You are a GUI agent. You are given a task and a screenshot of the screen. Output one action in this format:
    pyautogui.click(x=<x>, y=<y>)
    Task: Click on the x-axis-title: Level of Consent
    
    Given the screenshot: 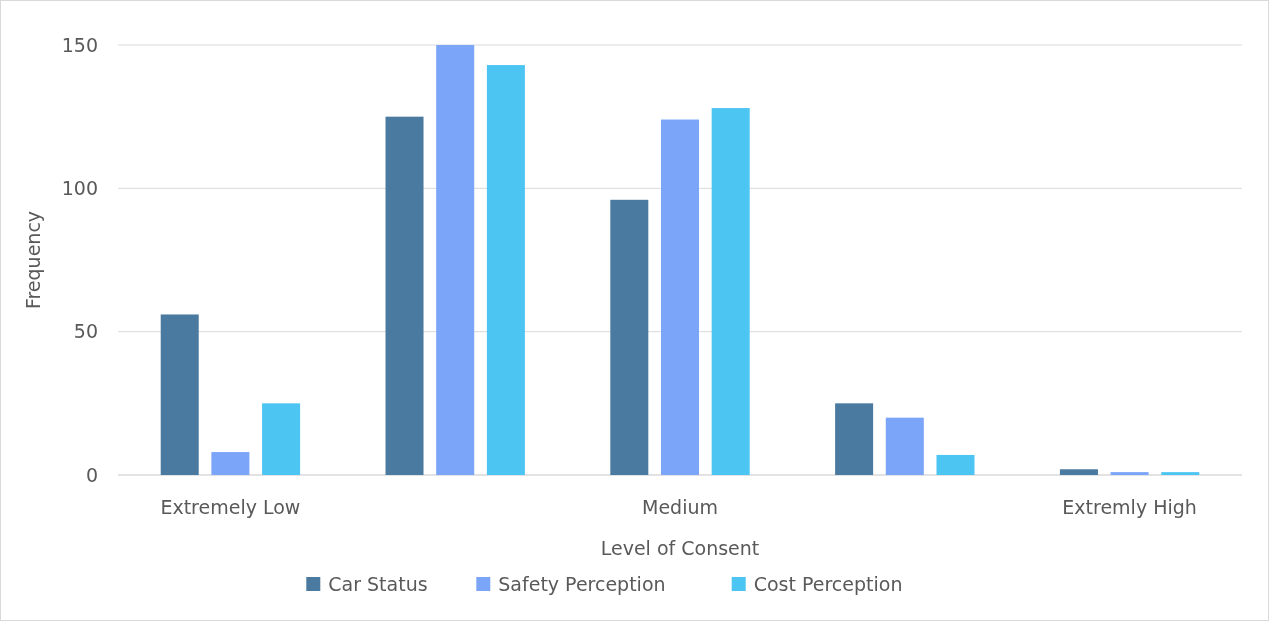 What is the action you would take?
    pyautogui.click(x=680, y=548)
    